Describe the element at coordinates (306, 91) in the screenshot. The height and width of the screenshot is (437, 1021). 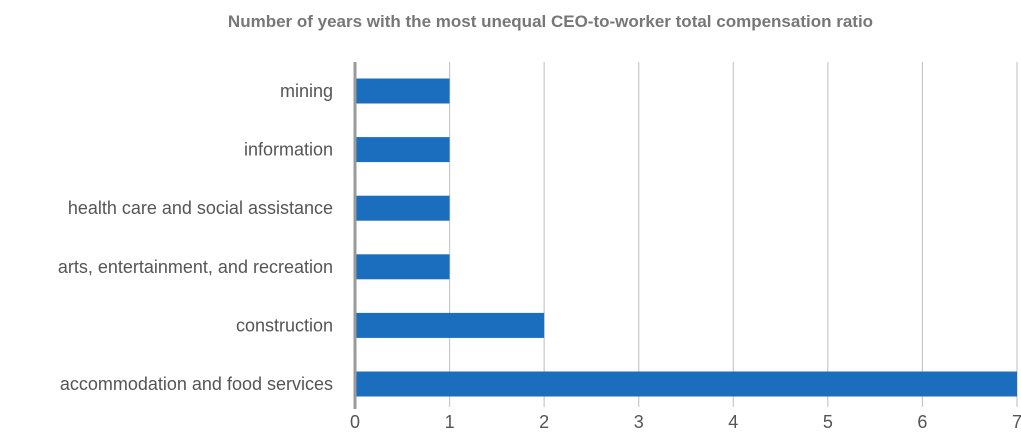
I see `category-label: mining` at that location.